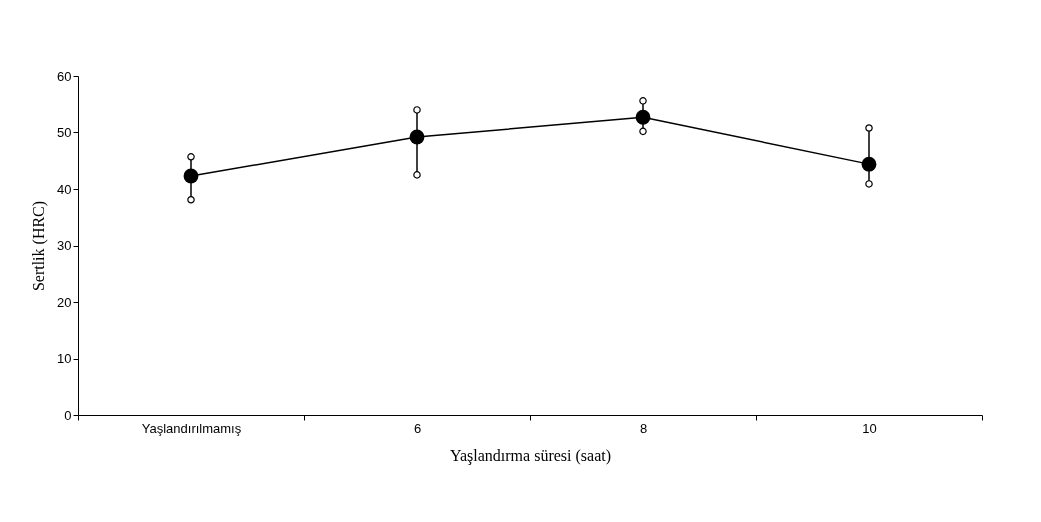 Image resolution: width=1041 pixels, height=522 pixels. What do you see at coordinates (39, 246) in the screenshot?
I see `y-axis-title: Sertlik (HRC)` at bounding box center [39, 246].